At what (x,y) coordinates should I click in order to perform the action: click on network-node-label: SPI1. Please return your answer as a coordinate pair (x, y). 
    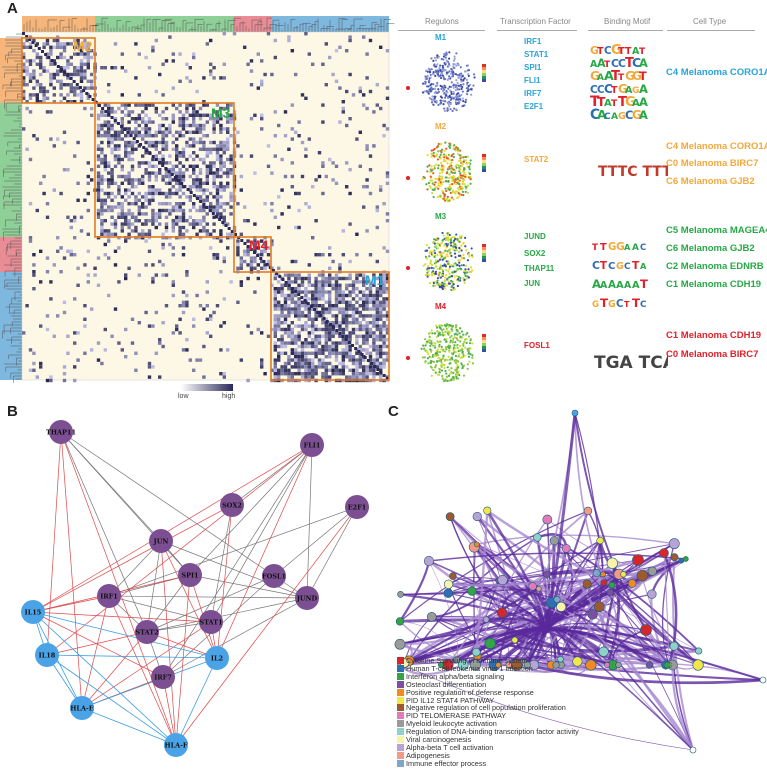
    Looking at the image, I should click on (189, 575).